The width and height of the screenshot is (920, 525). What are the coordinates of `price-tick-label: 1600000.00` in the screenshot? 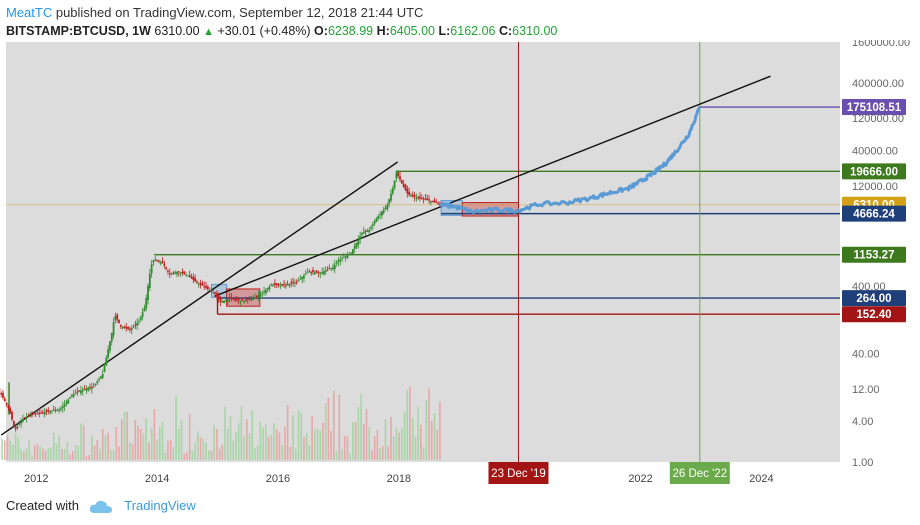 It's located at (881, 44).